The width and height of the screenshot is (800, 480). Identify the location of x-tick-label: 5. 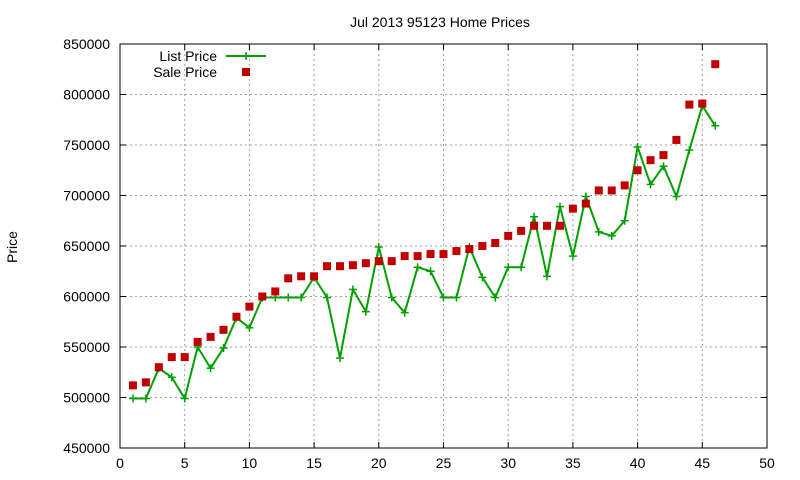
(185, 463).